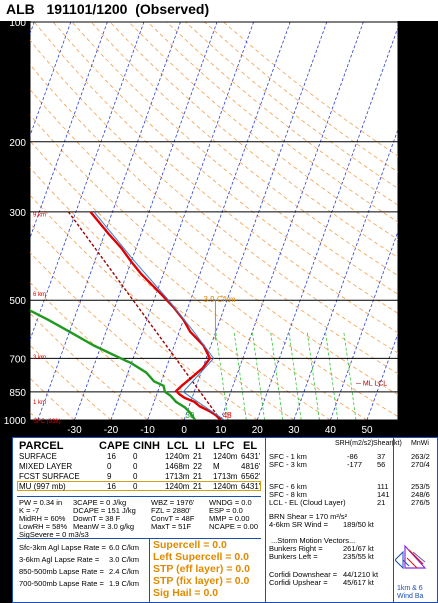 This screenshot has width=438, height=603. What do you see at coordinates (104, 526) in the screenshot?
I see `index-value: MeanW = 3.0 g/kg` at bounding box center [104, 526].